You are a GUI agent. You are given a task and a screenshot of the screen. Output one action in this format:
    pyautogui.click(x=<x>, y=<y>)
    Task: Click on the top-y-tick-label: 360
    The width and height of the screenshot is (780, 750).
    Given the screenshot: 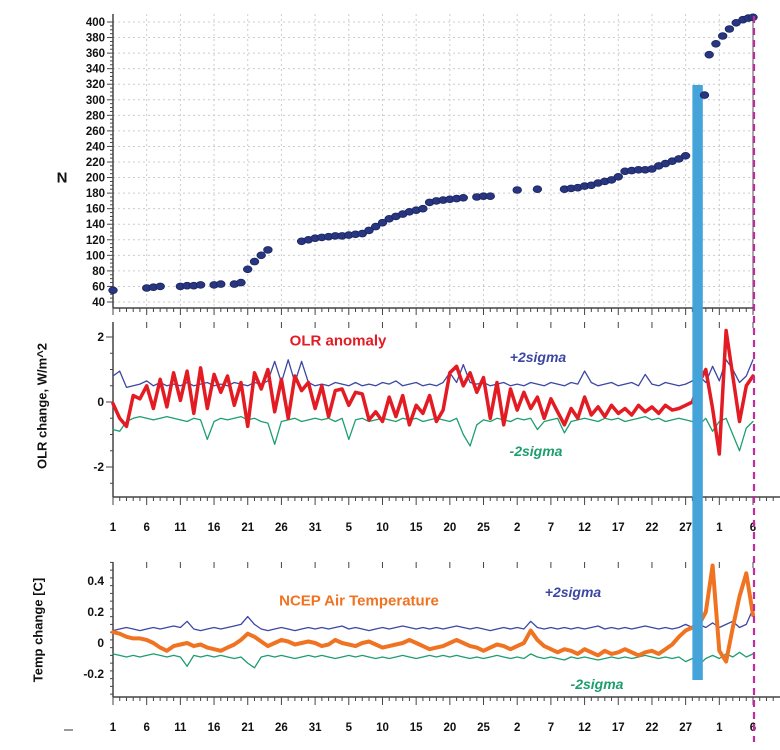 What is the action you would take?
    pyautogui.click(x=95, y=54)
    